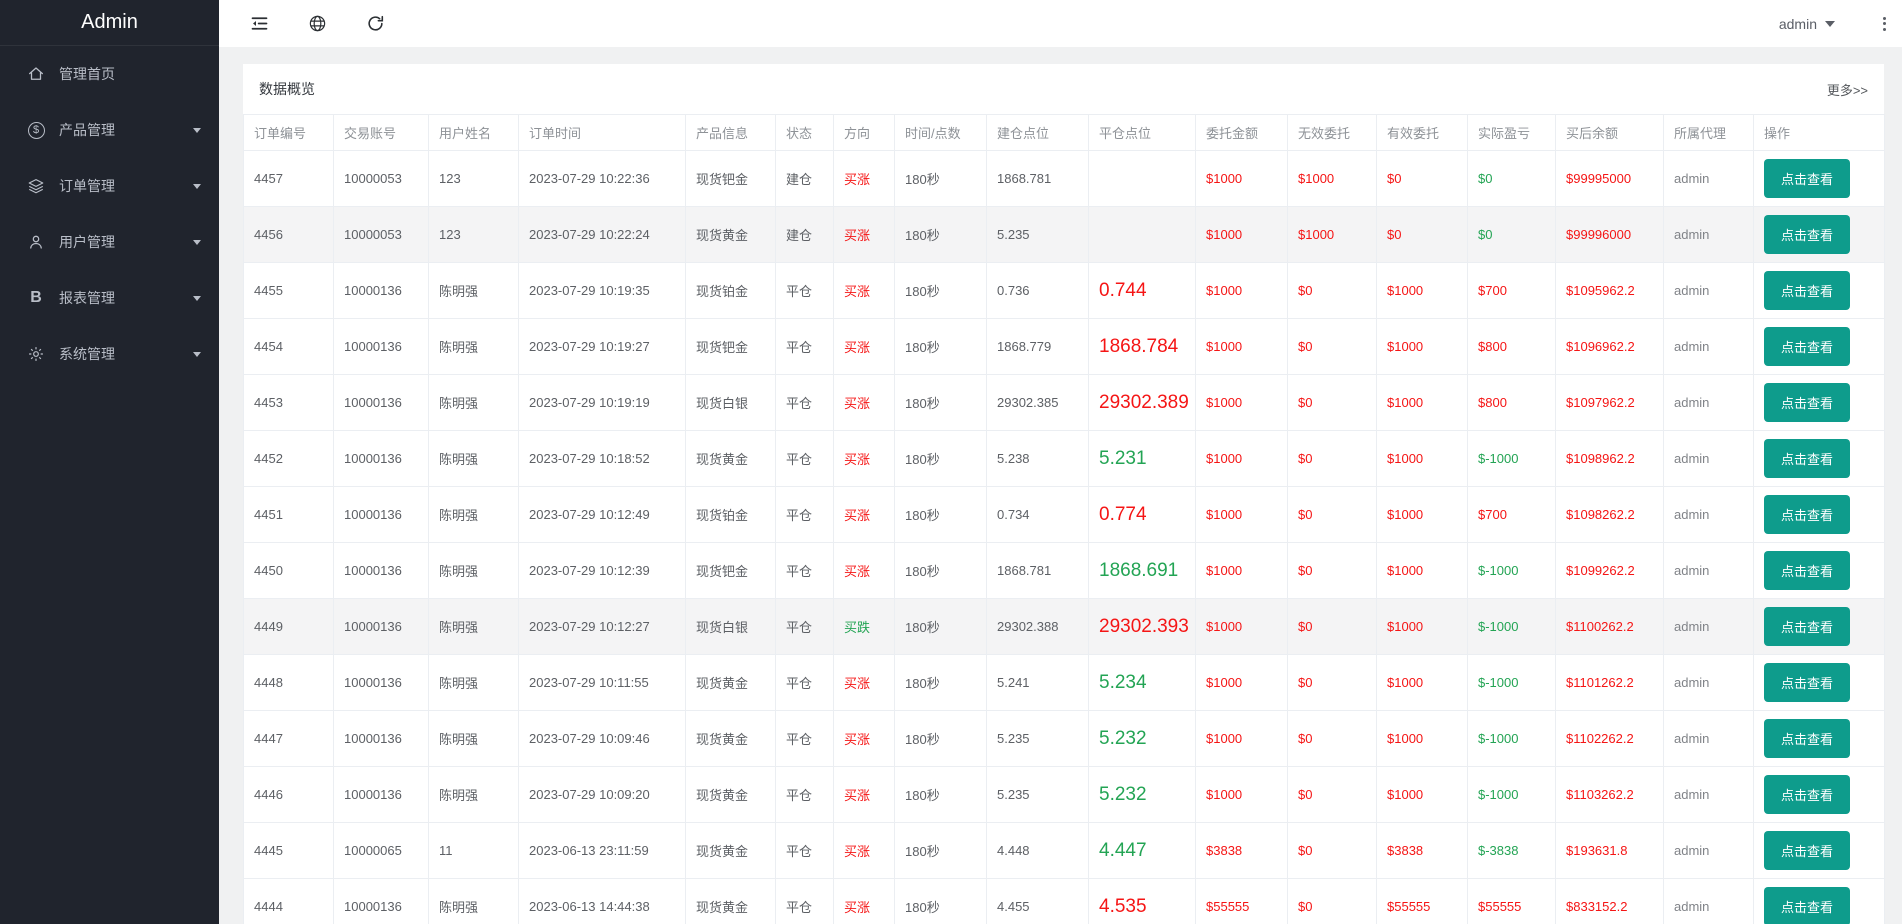 The height and width of the screenshot is (924, 1902). What do you see at coordinates (730, 178) in the screenshot?
I see `cell-product: 现货钯金` at bounding box center [730, 178].